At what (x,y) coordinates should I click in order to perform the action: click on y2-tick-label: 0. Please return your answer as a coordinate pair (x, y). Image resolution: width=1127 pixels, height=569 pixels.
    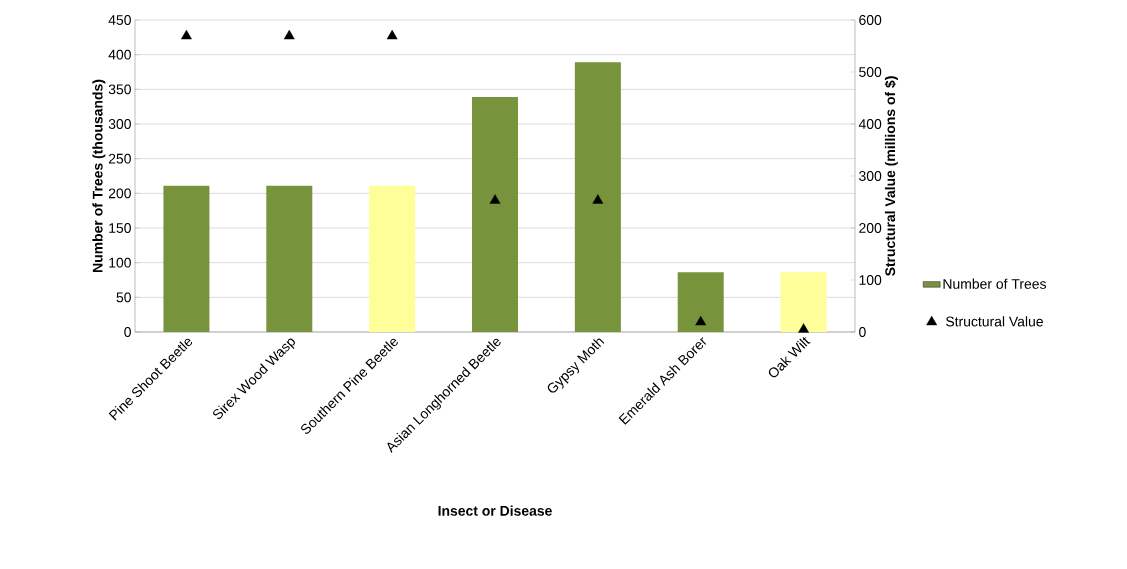
    Looking at the image, I should click on (862, 332).